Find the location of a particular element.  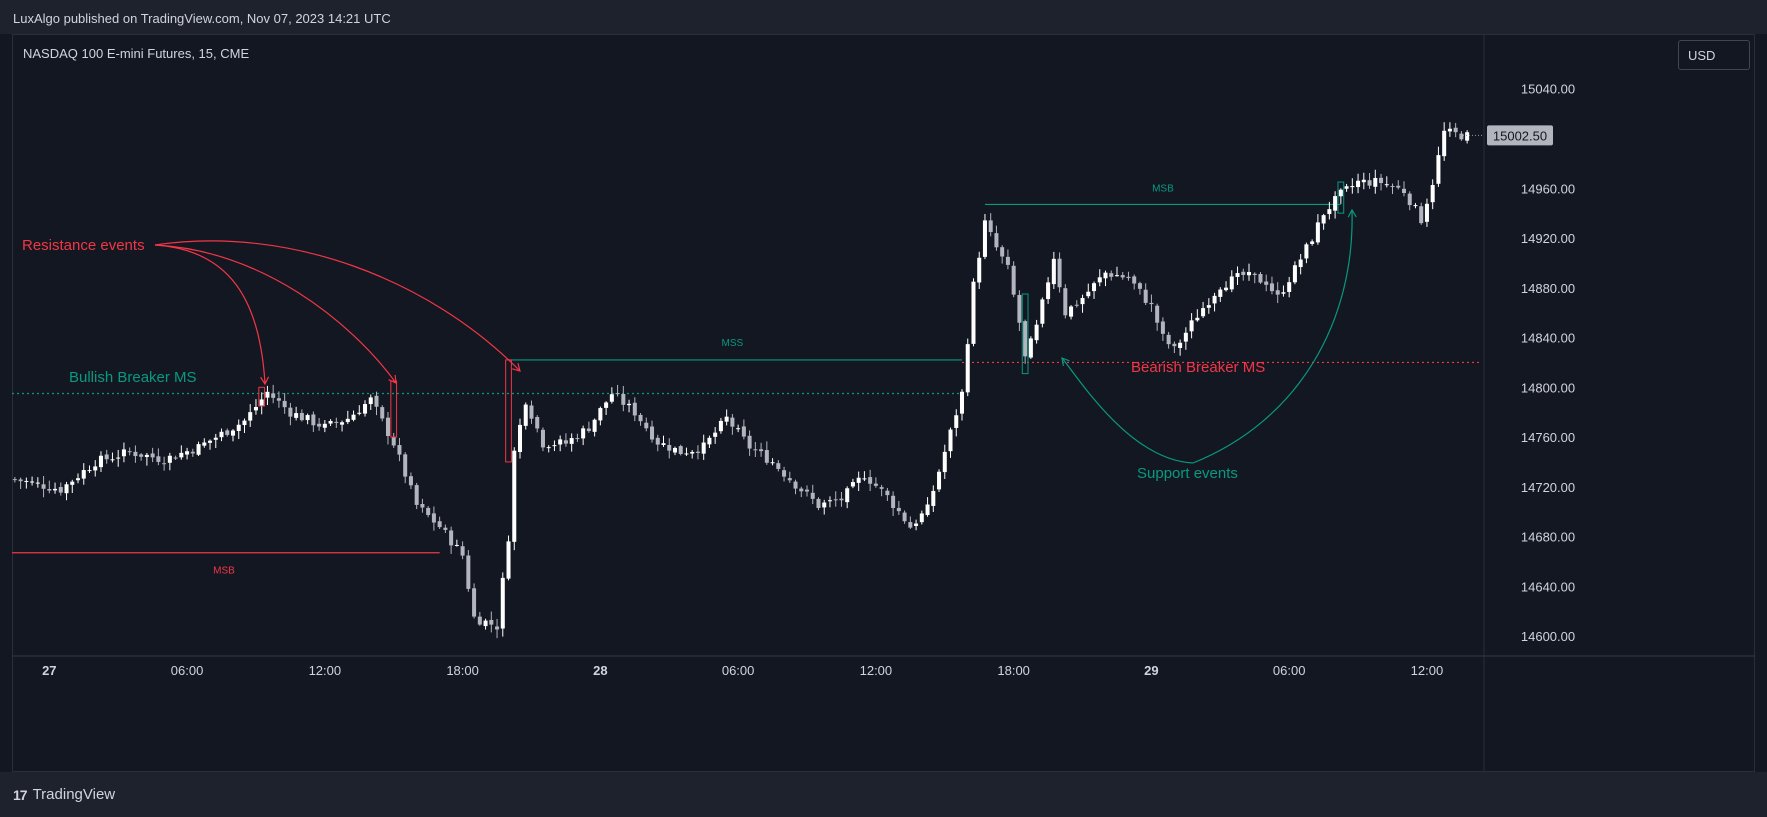

price-tick-label: 14800.00 is located at coordinates (1548, 387).